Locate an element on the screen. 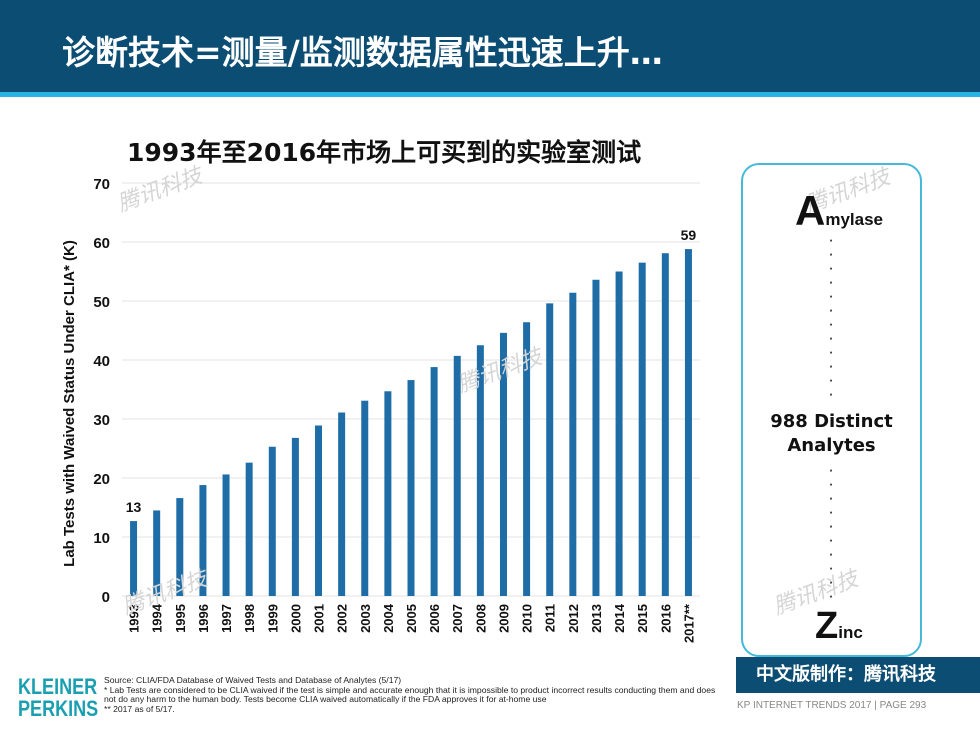 The width and height of the screenshot is (980, 735). page-footer: KP INTERNET TRENDS 2017 | PAGE 293 is located at coordinates (832, 705).